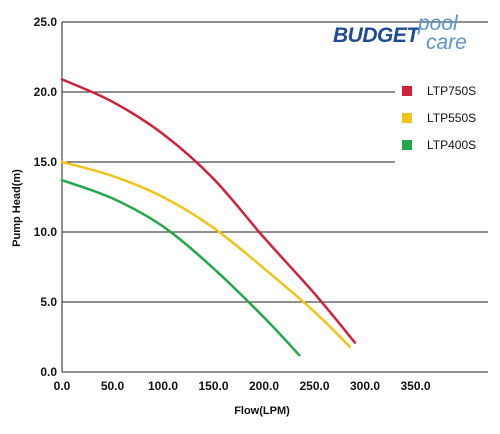 Image resolution: width=500 pixels, height=434 pixels. I want to click on y-tick-label-3: 15.0, so click(46, 162).